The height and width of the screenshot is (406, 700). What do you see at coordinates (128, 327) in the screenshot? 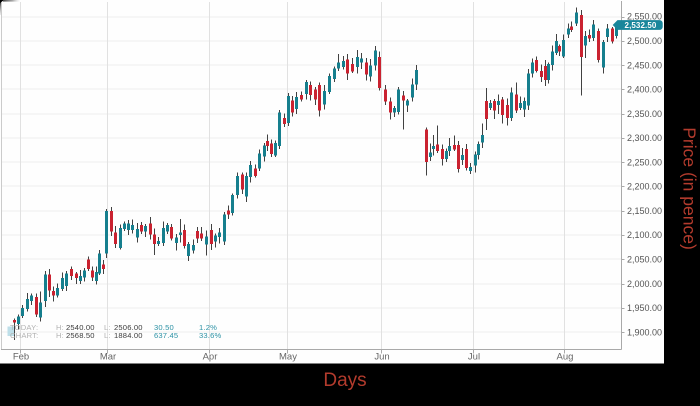
I see `svg-text: 2506.00` at bounding box center [128, 327].